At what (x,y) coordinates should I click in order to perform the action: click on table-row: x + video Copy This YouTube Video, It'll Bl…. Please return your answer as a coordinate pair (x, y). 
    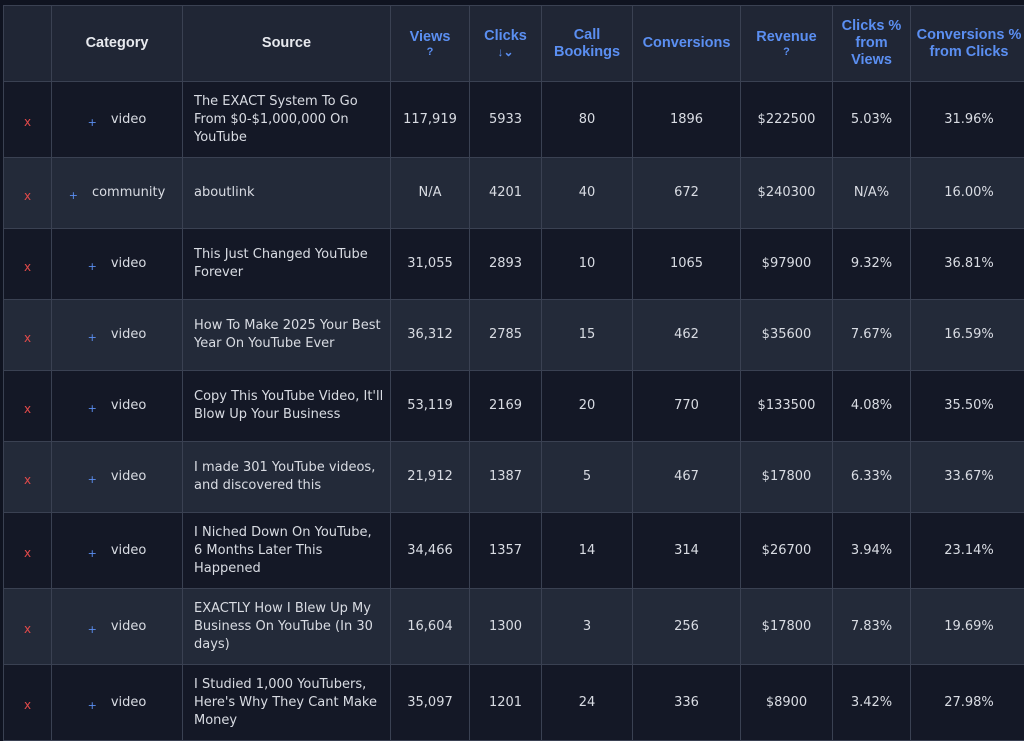
    Looking at the image, I should click on (514, 406).